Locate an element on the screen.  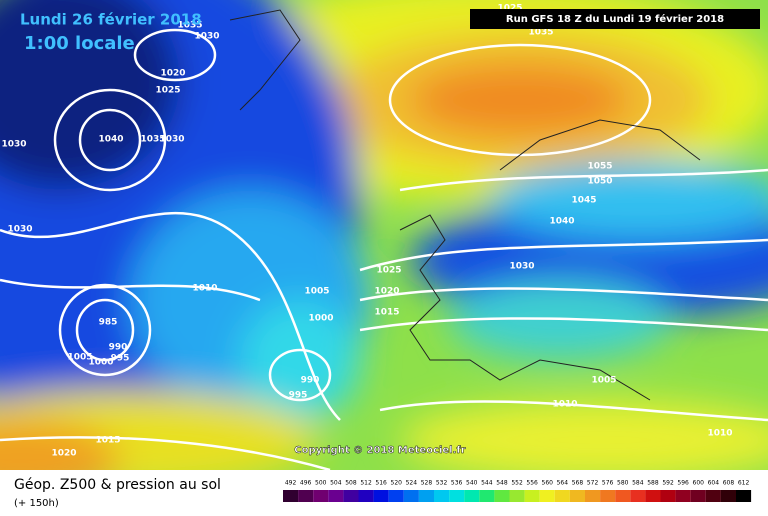
legend-label: 536 is located at coordinates (457, 483).